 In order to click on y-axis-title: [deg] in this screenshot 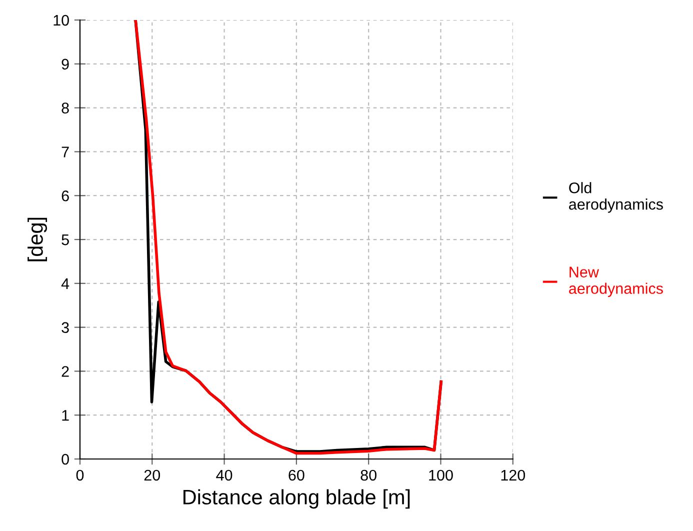, I will do `click(38, 240)`.